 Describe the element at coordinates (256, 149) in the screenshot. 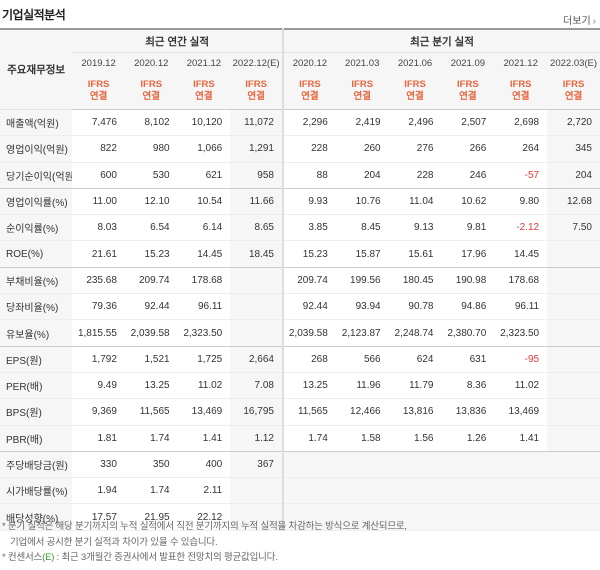

I see `value-cell: 1,291` at that location.